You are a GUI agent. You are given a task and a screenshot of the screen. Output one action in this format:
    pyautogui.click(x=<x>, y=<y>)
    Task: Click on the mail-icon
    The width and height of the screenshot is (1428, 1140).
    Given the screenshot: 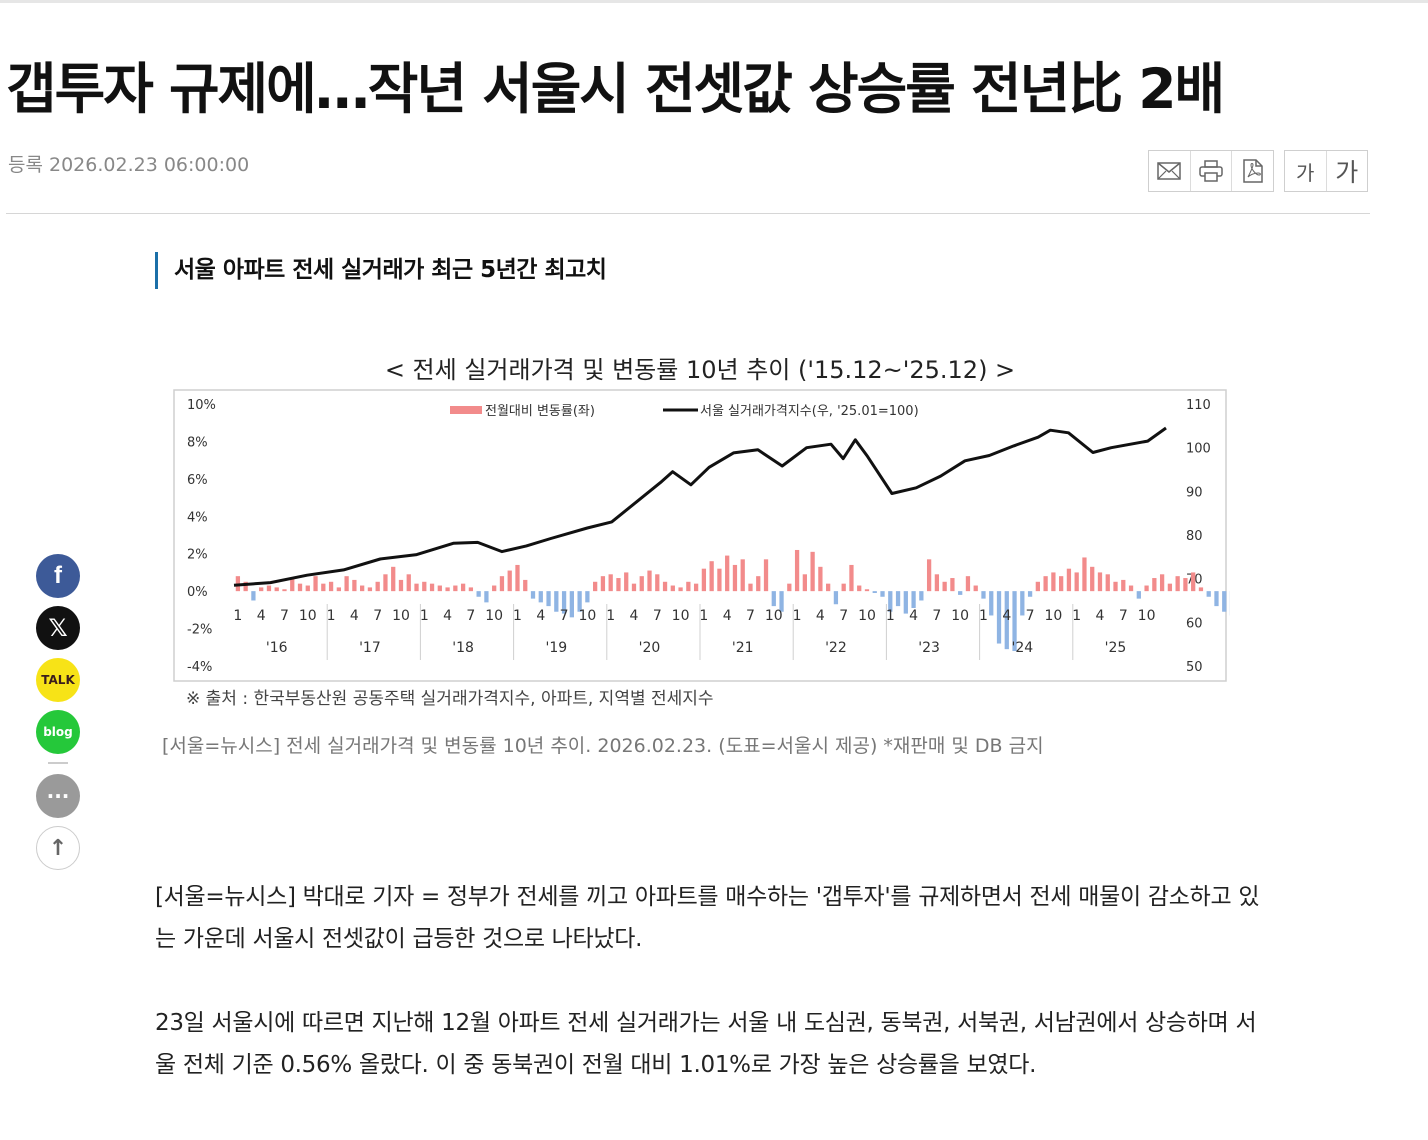 What is the action you would take?
    pyautogui.click(x=1170, y=171)
    